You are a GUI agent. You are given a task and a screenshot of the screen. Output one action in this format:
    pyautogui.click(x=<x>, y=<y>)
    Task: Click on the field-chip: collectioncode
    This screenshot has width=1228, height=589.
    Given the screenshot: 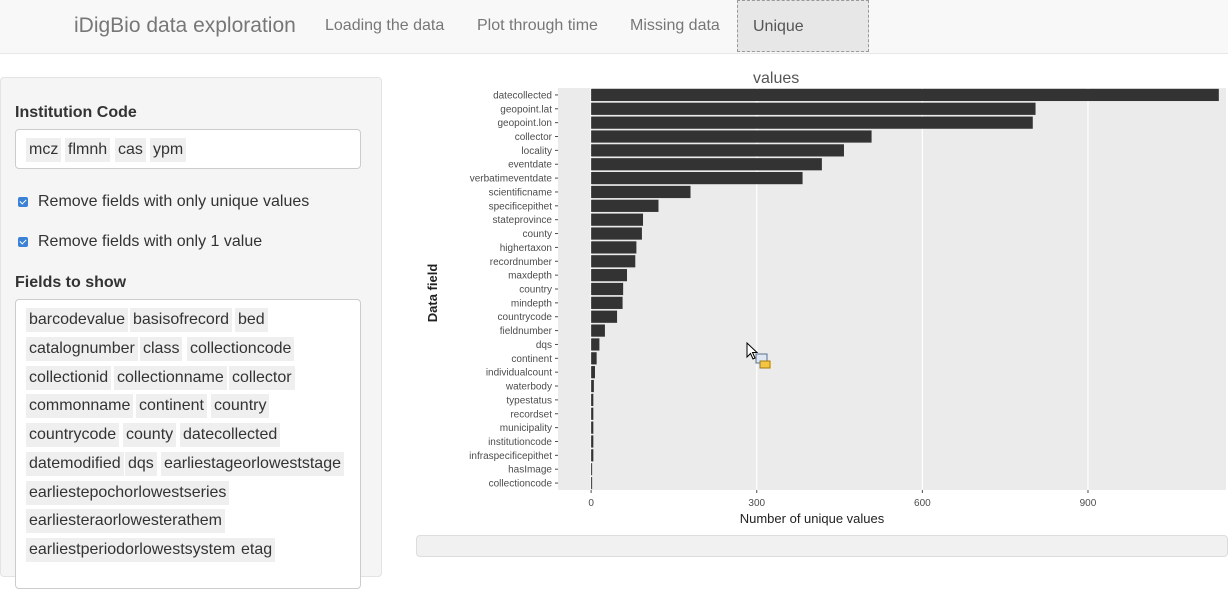 What is the action you would take?
    pyautogui.click(x=241, y=349)
    